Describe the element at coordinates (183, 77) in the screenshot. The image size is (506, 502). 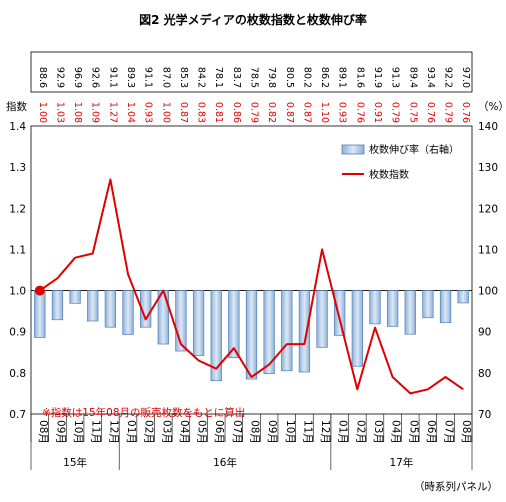
I see `bar-value-label: 85.3` at that location.